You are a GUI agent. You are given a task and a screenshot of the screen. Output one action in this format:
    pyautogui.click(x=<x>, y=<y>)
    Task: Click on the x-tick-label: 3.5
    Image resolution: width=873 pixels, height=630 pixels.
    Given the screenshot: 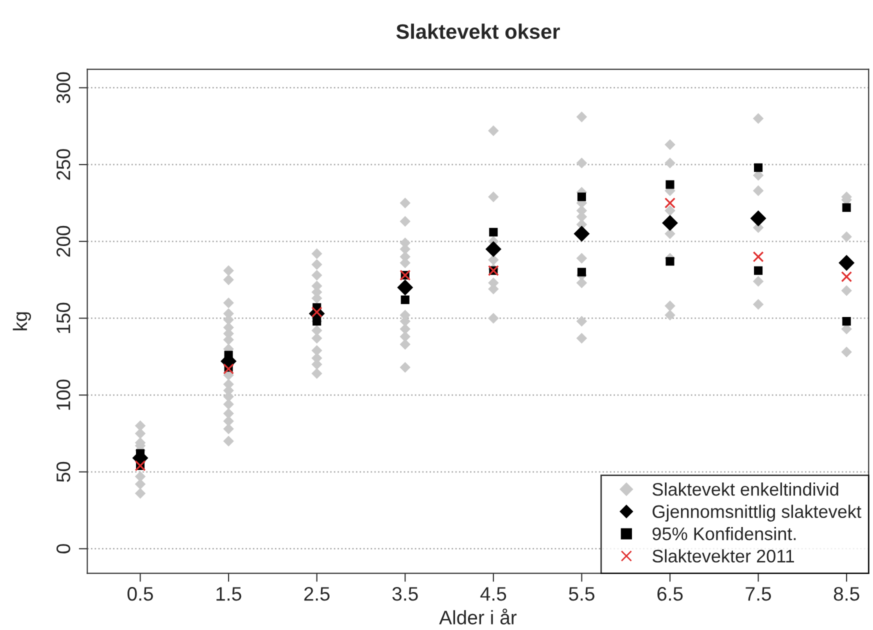 What is the action you would take?
    pyautogui.click(x=405, y=594)
    